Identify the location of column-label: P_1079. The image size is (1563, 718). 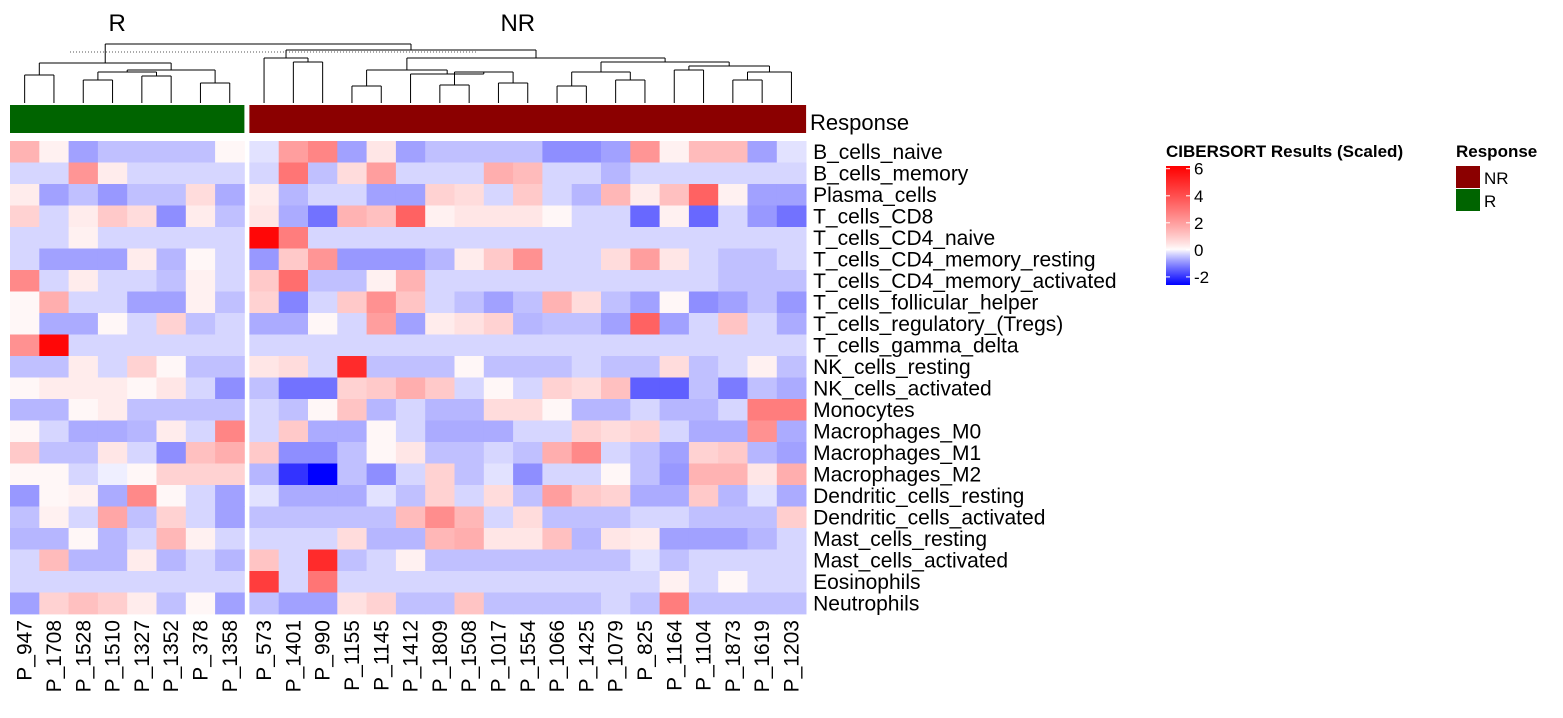
(616, 656).